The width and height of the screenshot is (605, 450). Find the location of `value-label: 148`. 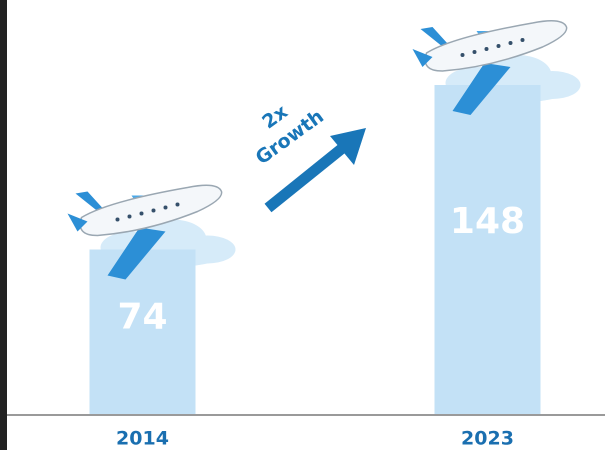

value-label: 148 is located at coordinates (487, 221).